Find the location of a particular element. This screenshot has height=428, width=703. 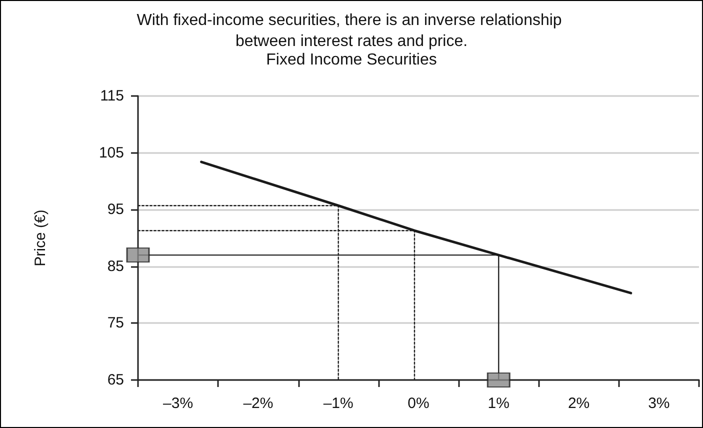

y-tick-label: 75 is located at coordinates (115, 323).